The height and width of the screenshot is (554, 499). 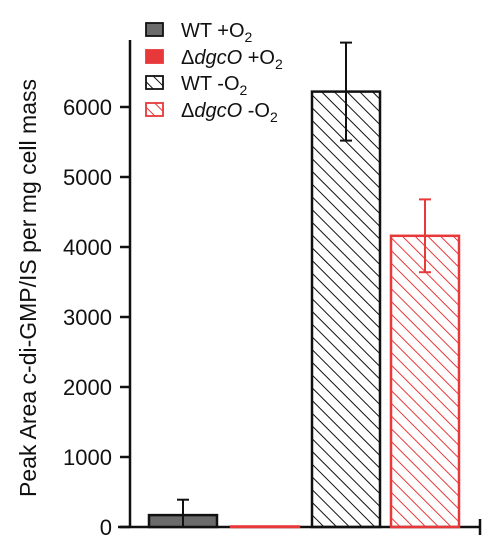 I want to click on y-tick-label: 6000, so click(x=87, y=107).